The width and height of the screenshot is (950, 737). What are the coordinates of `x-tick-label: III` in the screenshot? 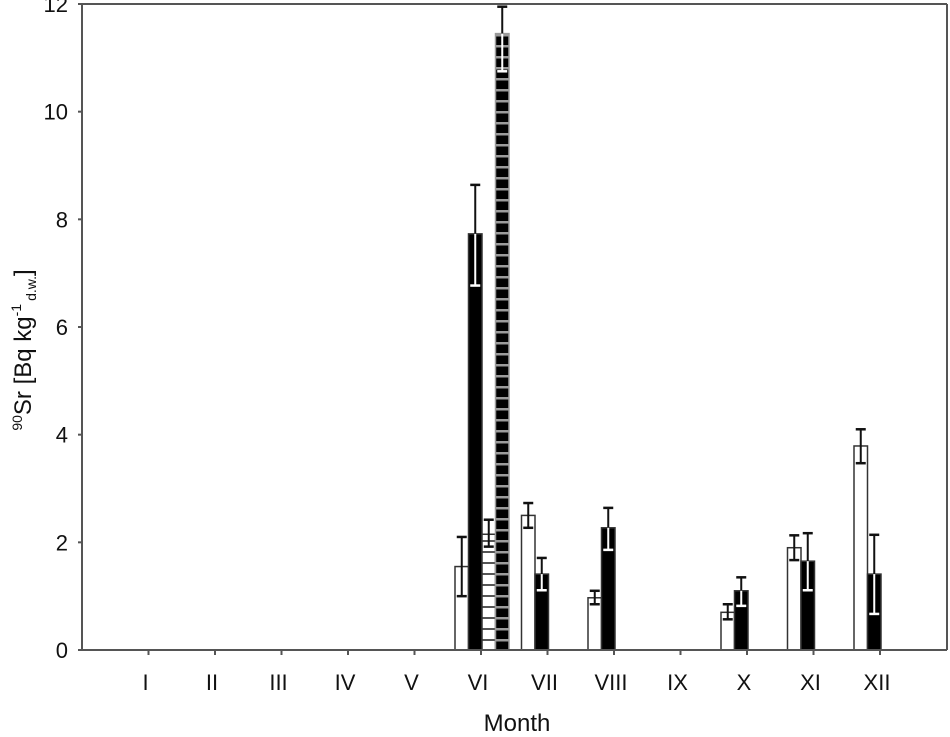 It's located at (278, 682).